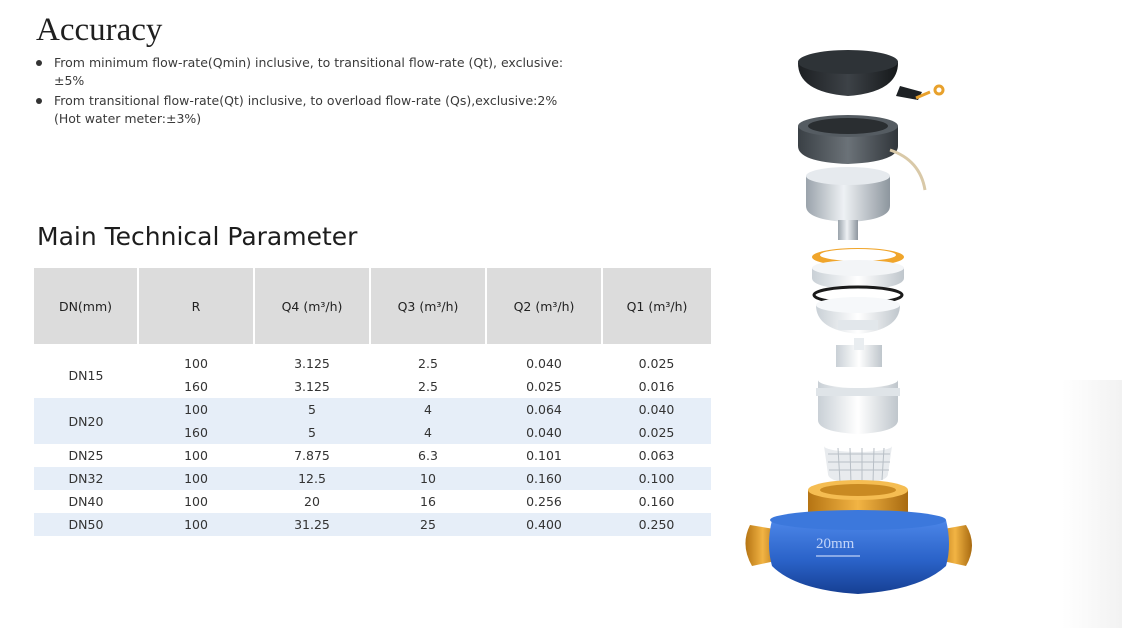 Image resolution: width=1122 pixels, height=628 pixels. I want to click on cell-q4: 31.25, so click(312, 524).